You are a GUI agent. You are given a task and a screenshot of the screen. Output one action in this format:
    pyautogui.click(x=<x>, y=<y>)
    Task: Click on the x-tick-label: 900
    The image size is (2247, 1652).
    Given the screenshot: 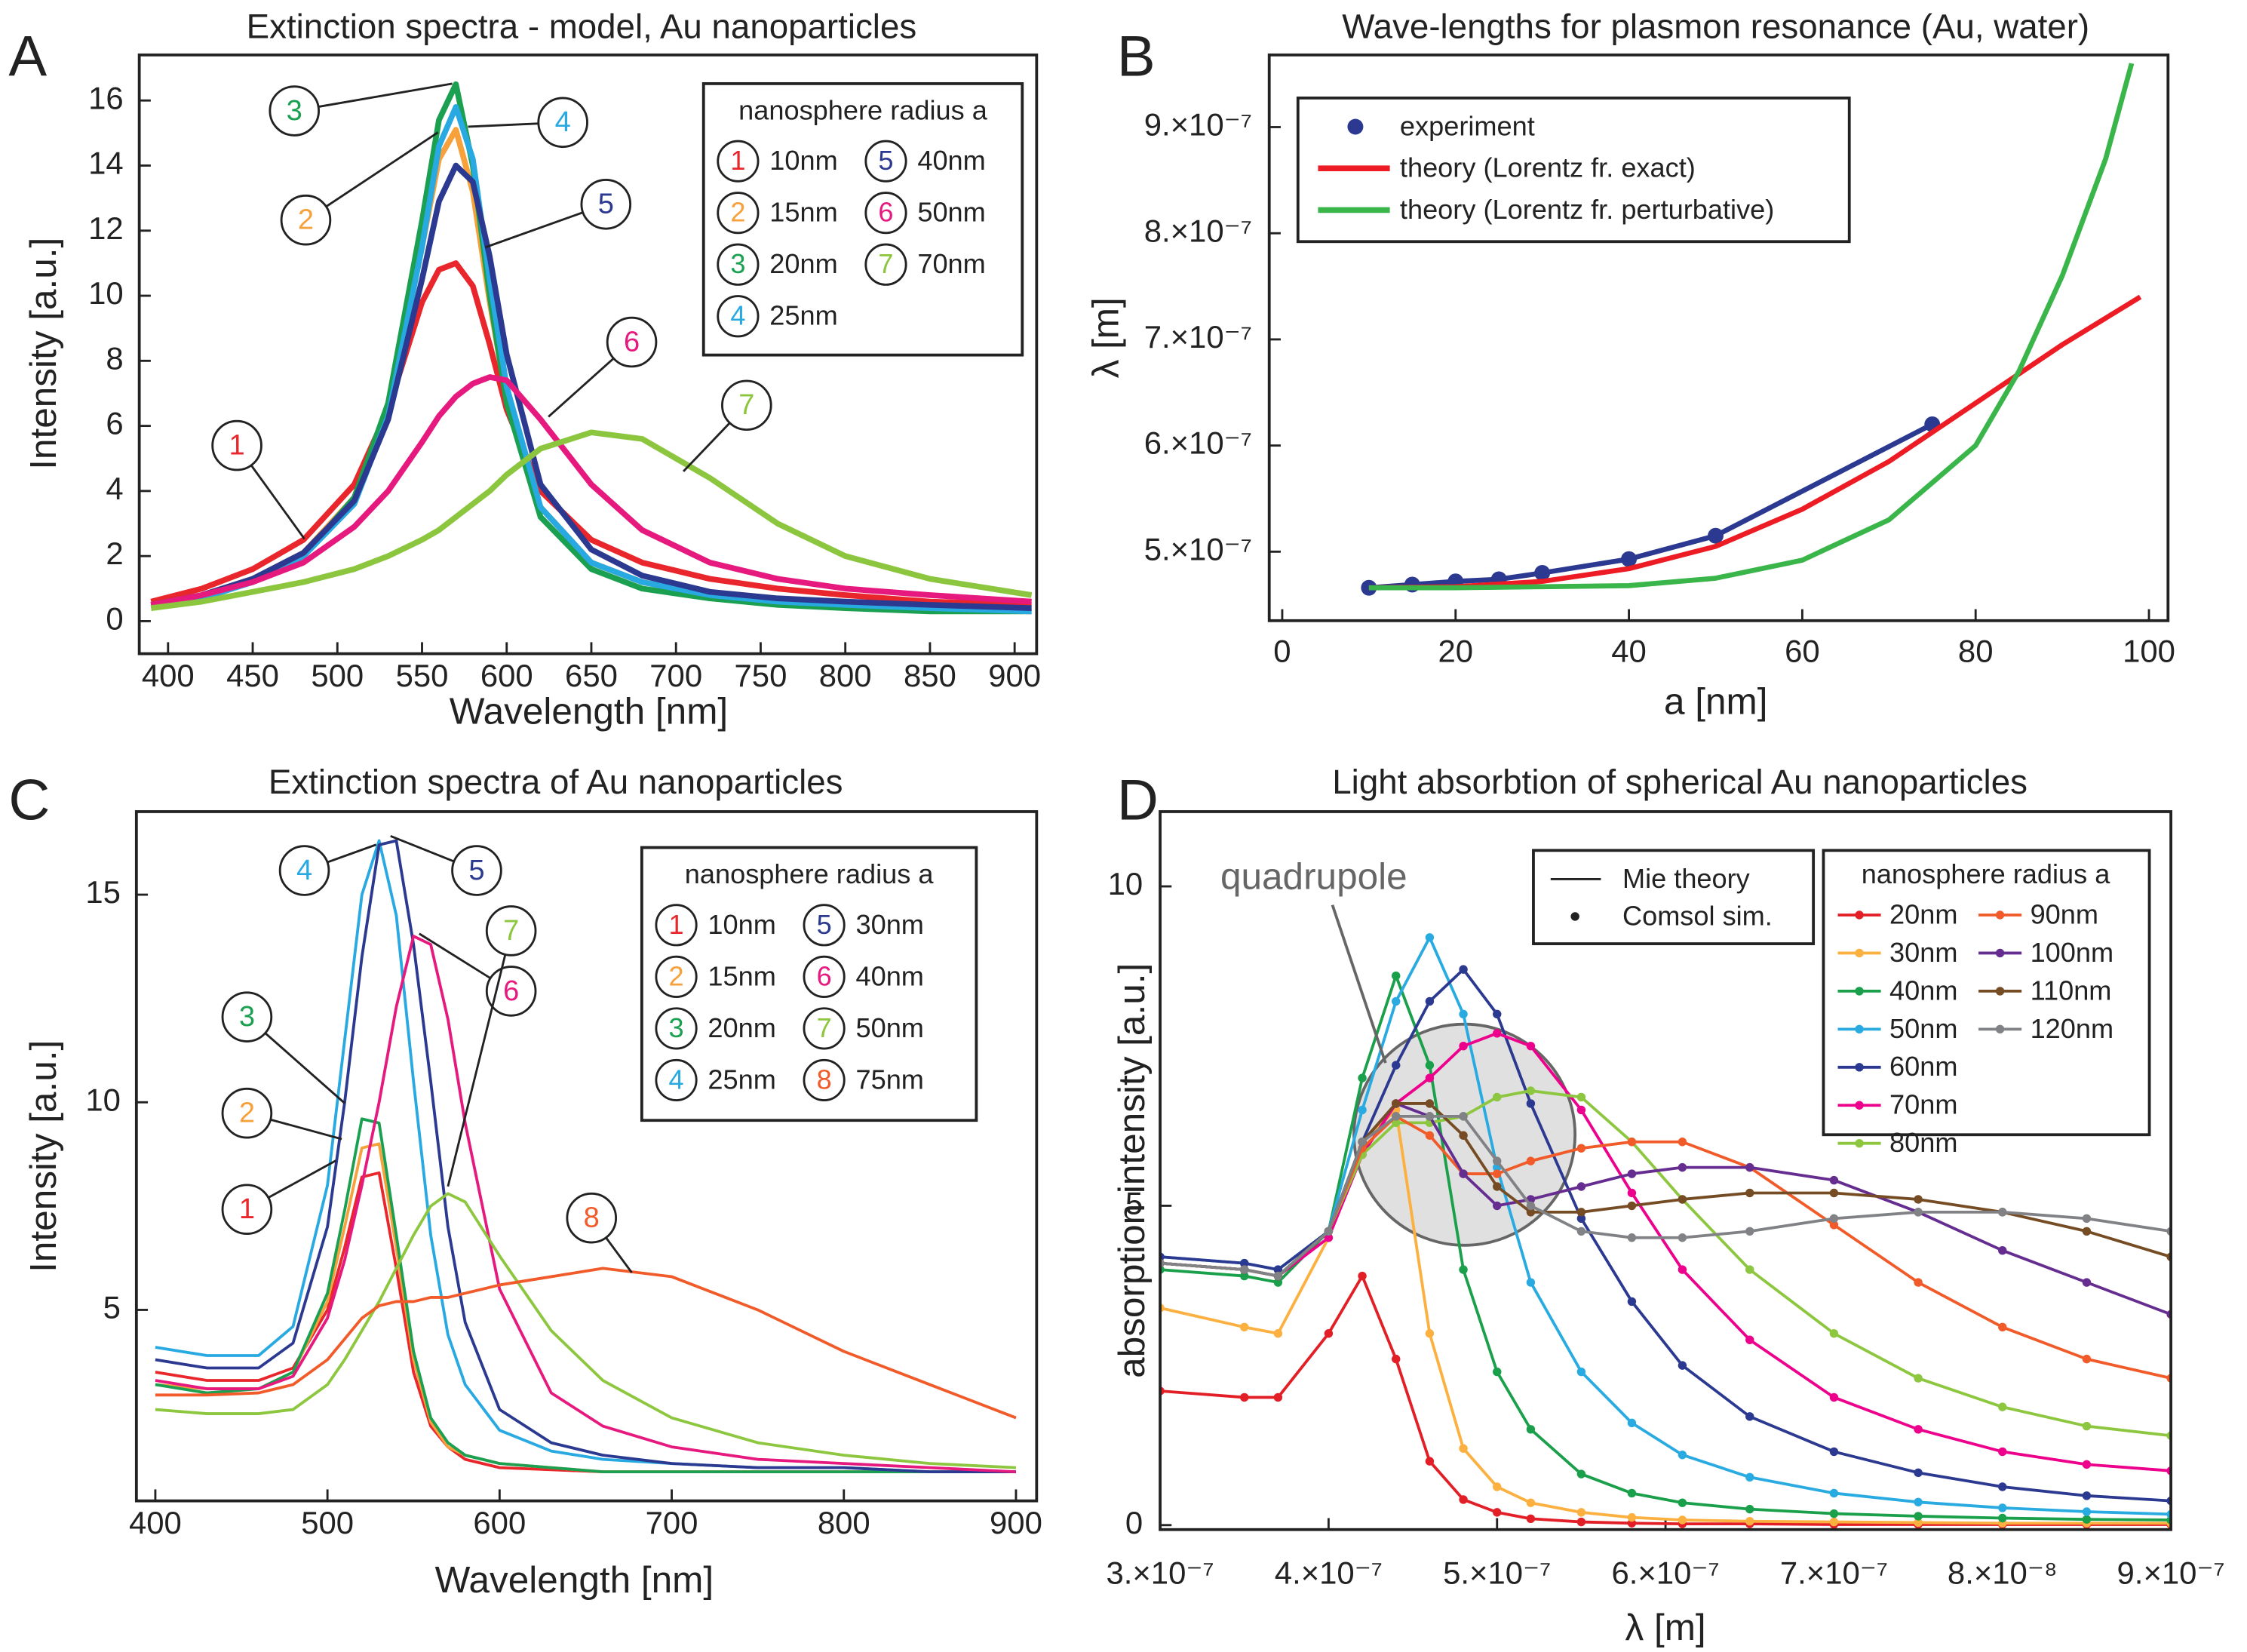 What is the action you would take?
    pyautogui.click(x=1016, y=1522)
    